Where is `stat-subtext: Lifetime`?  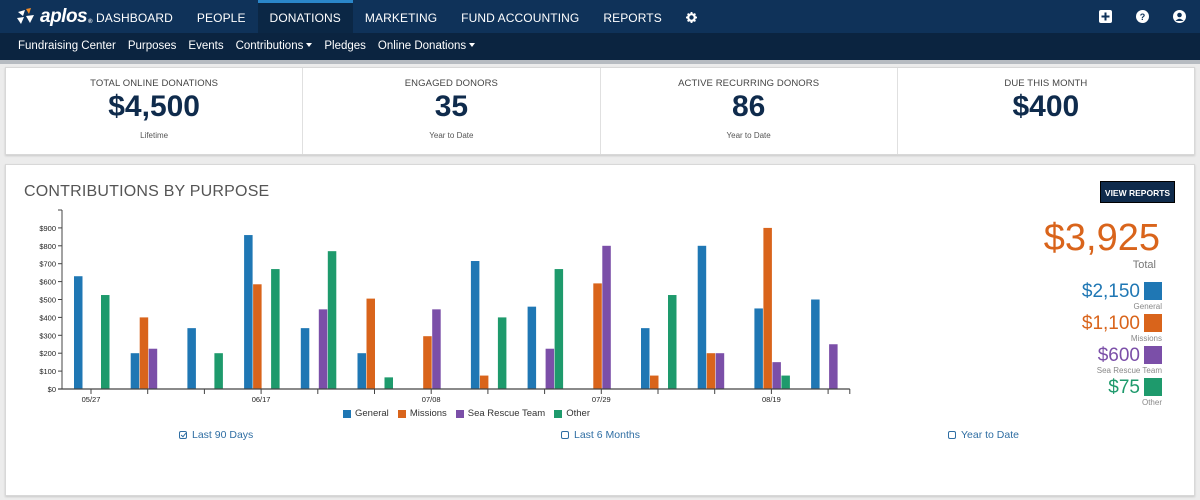
stat-subtext: Lifetime is located at coordinates (154, 135).